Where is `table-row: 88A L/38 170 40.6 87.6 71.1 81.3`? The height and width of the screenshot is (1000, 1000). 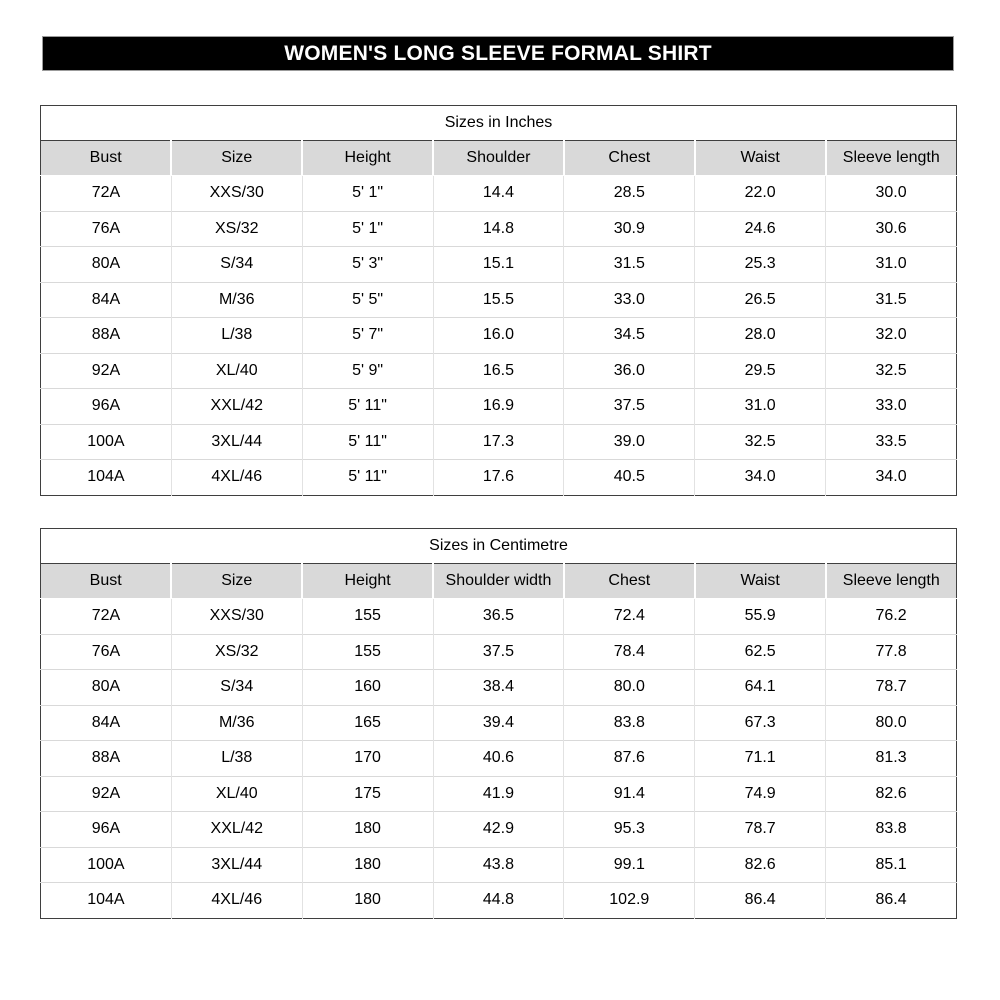
table-row: 88A L/38 170 40.6 87.6 71.1 81.3 is located at coordinates (498, 758).